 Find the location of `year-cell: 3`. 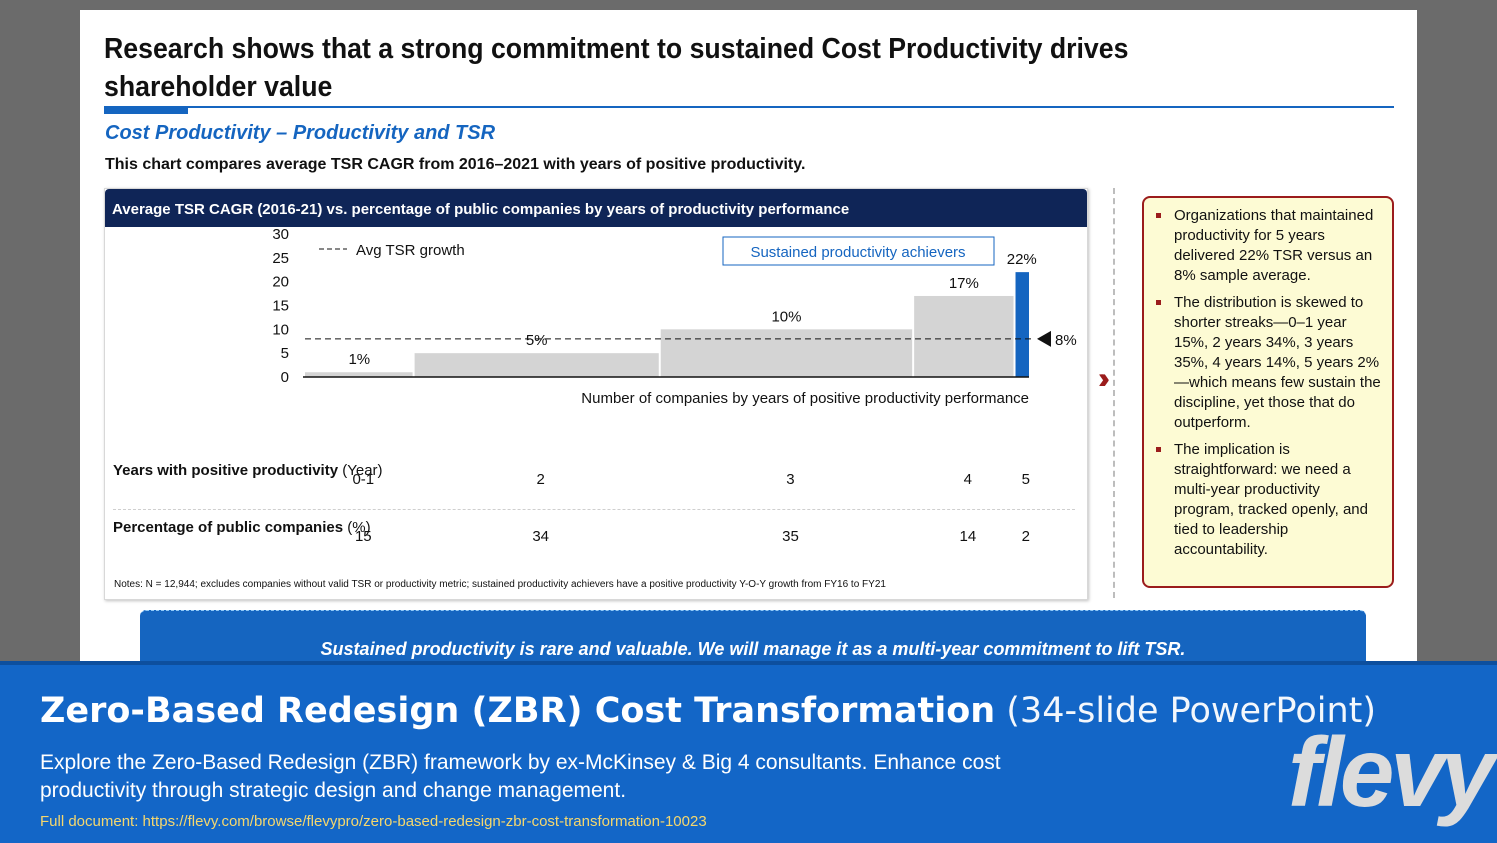

year-cell: 3 is located at coordinates (790, 479).